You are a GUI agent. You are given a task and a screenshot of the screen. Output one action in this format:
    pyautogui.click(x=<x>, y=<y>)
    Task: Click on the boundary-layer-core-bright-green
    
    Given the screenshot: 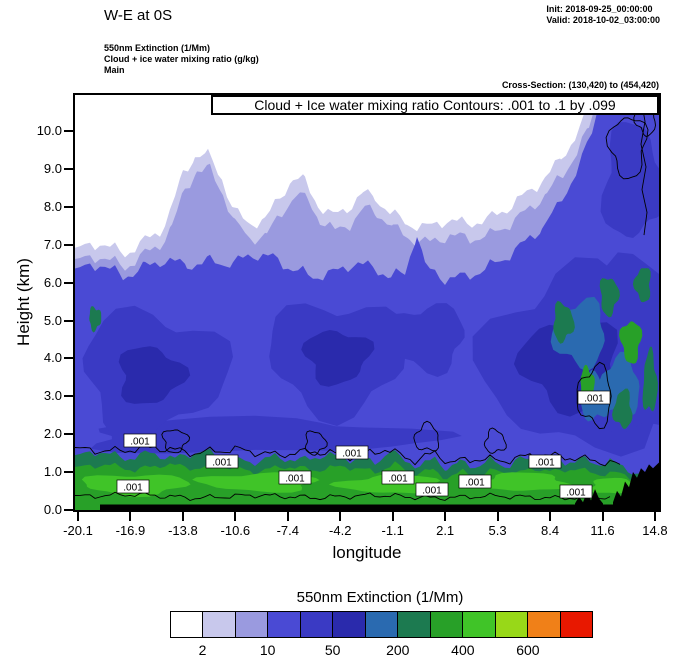 What is the action you would take?
    pyautogui.click(x=521, y=481)
    